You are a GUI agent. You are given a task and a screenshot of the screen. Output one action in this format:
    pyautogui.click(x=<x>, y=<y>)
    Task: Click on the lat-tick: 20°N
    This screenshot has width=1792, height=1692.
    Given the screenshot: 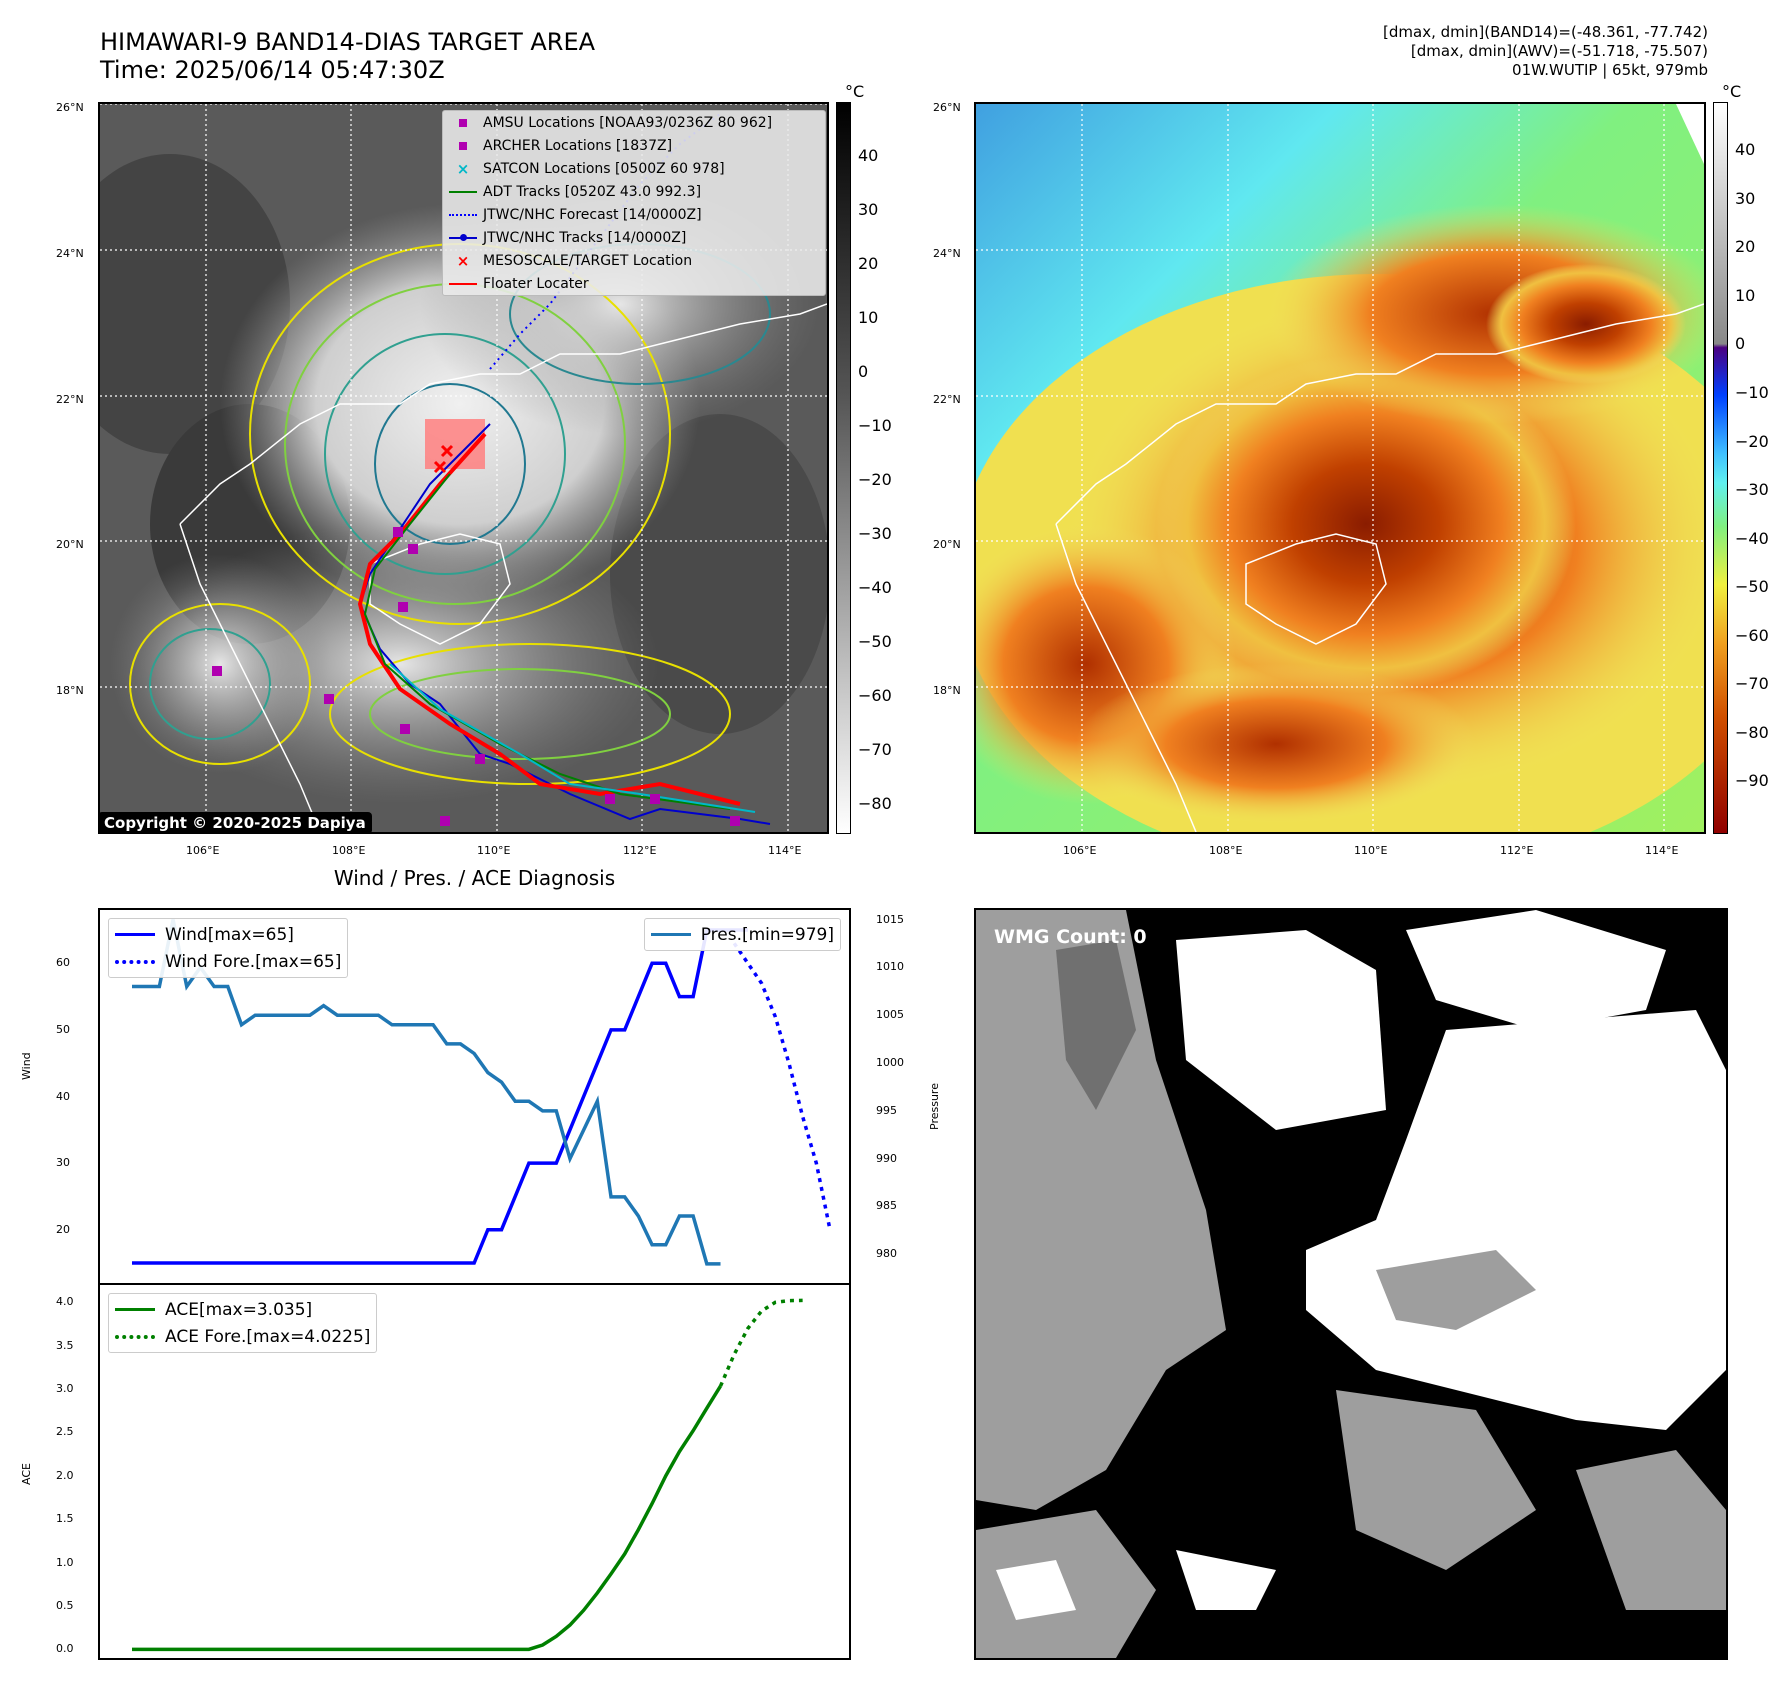 What is the action you would take?
    pyautogui.click(x=947, y=544)
    